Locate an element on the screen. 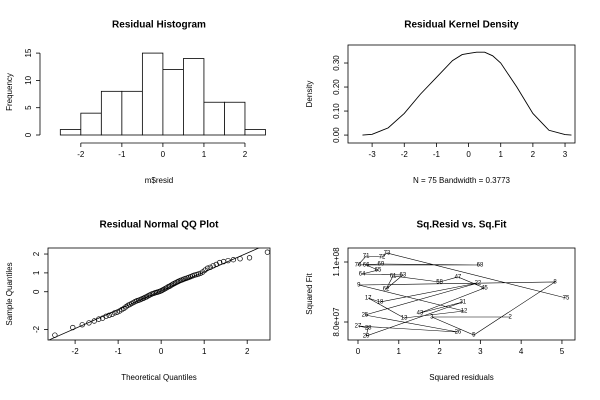 This screenshot has height=400, width=600. point-label: 3 is located at coordinates (432, 318).